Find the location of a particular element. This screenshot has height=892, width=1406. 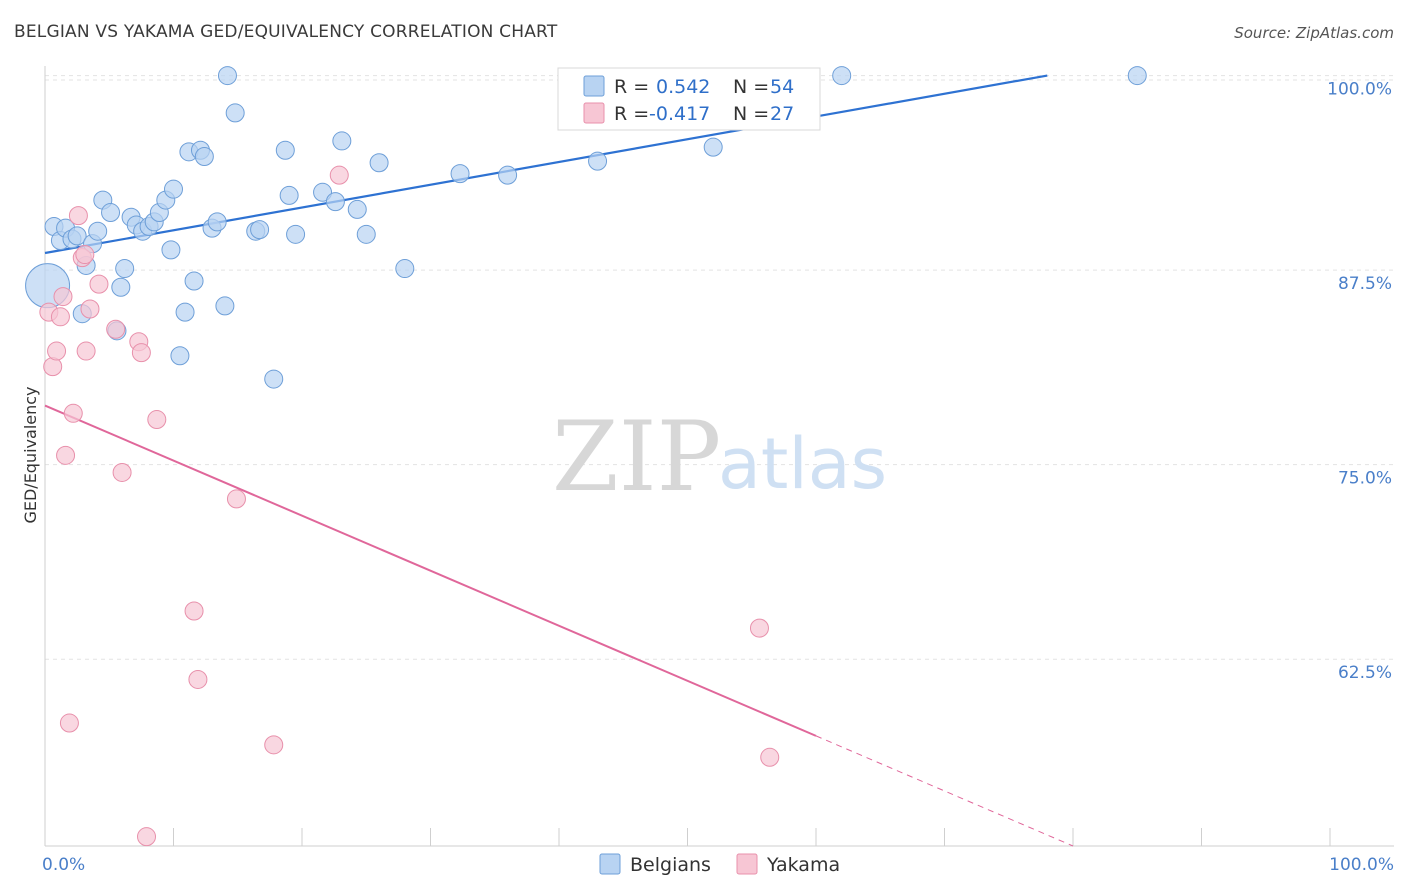

source-label: Source: ZipAtlas.com is located at coordinates (1314, 33).